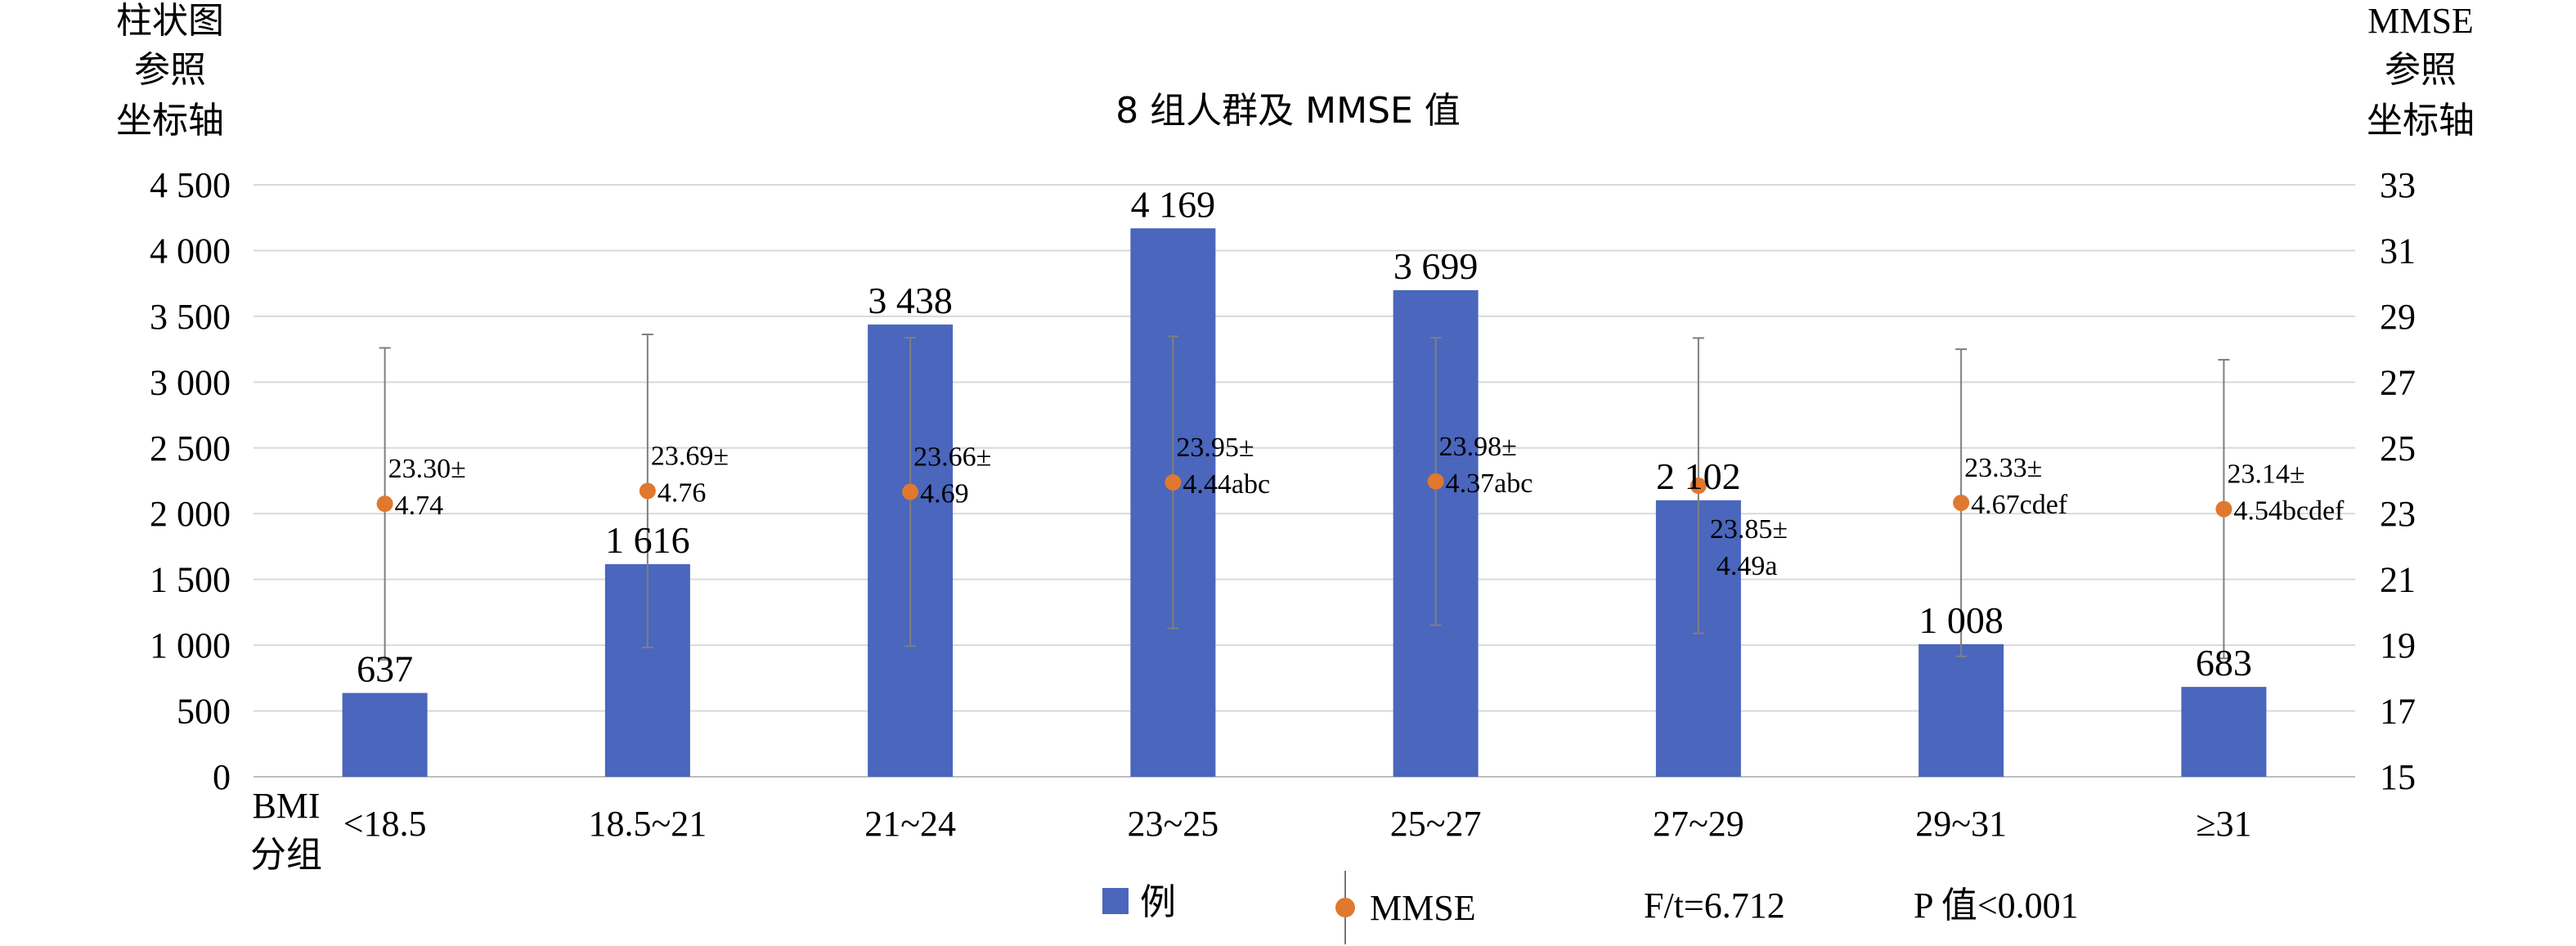  Describe the element at coordinates (190, 185) in the screenshot. I see `y-left-tick-label: 4 500` at that location.